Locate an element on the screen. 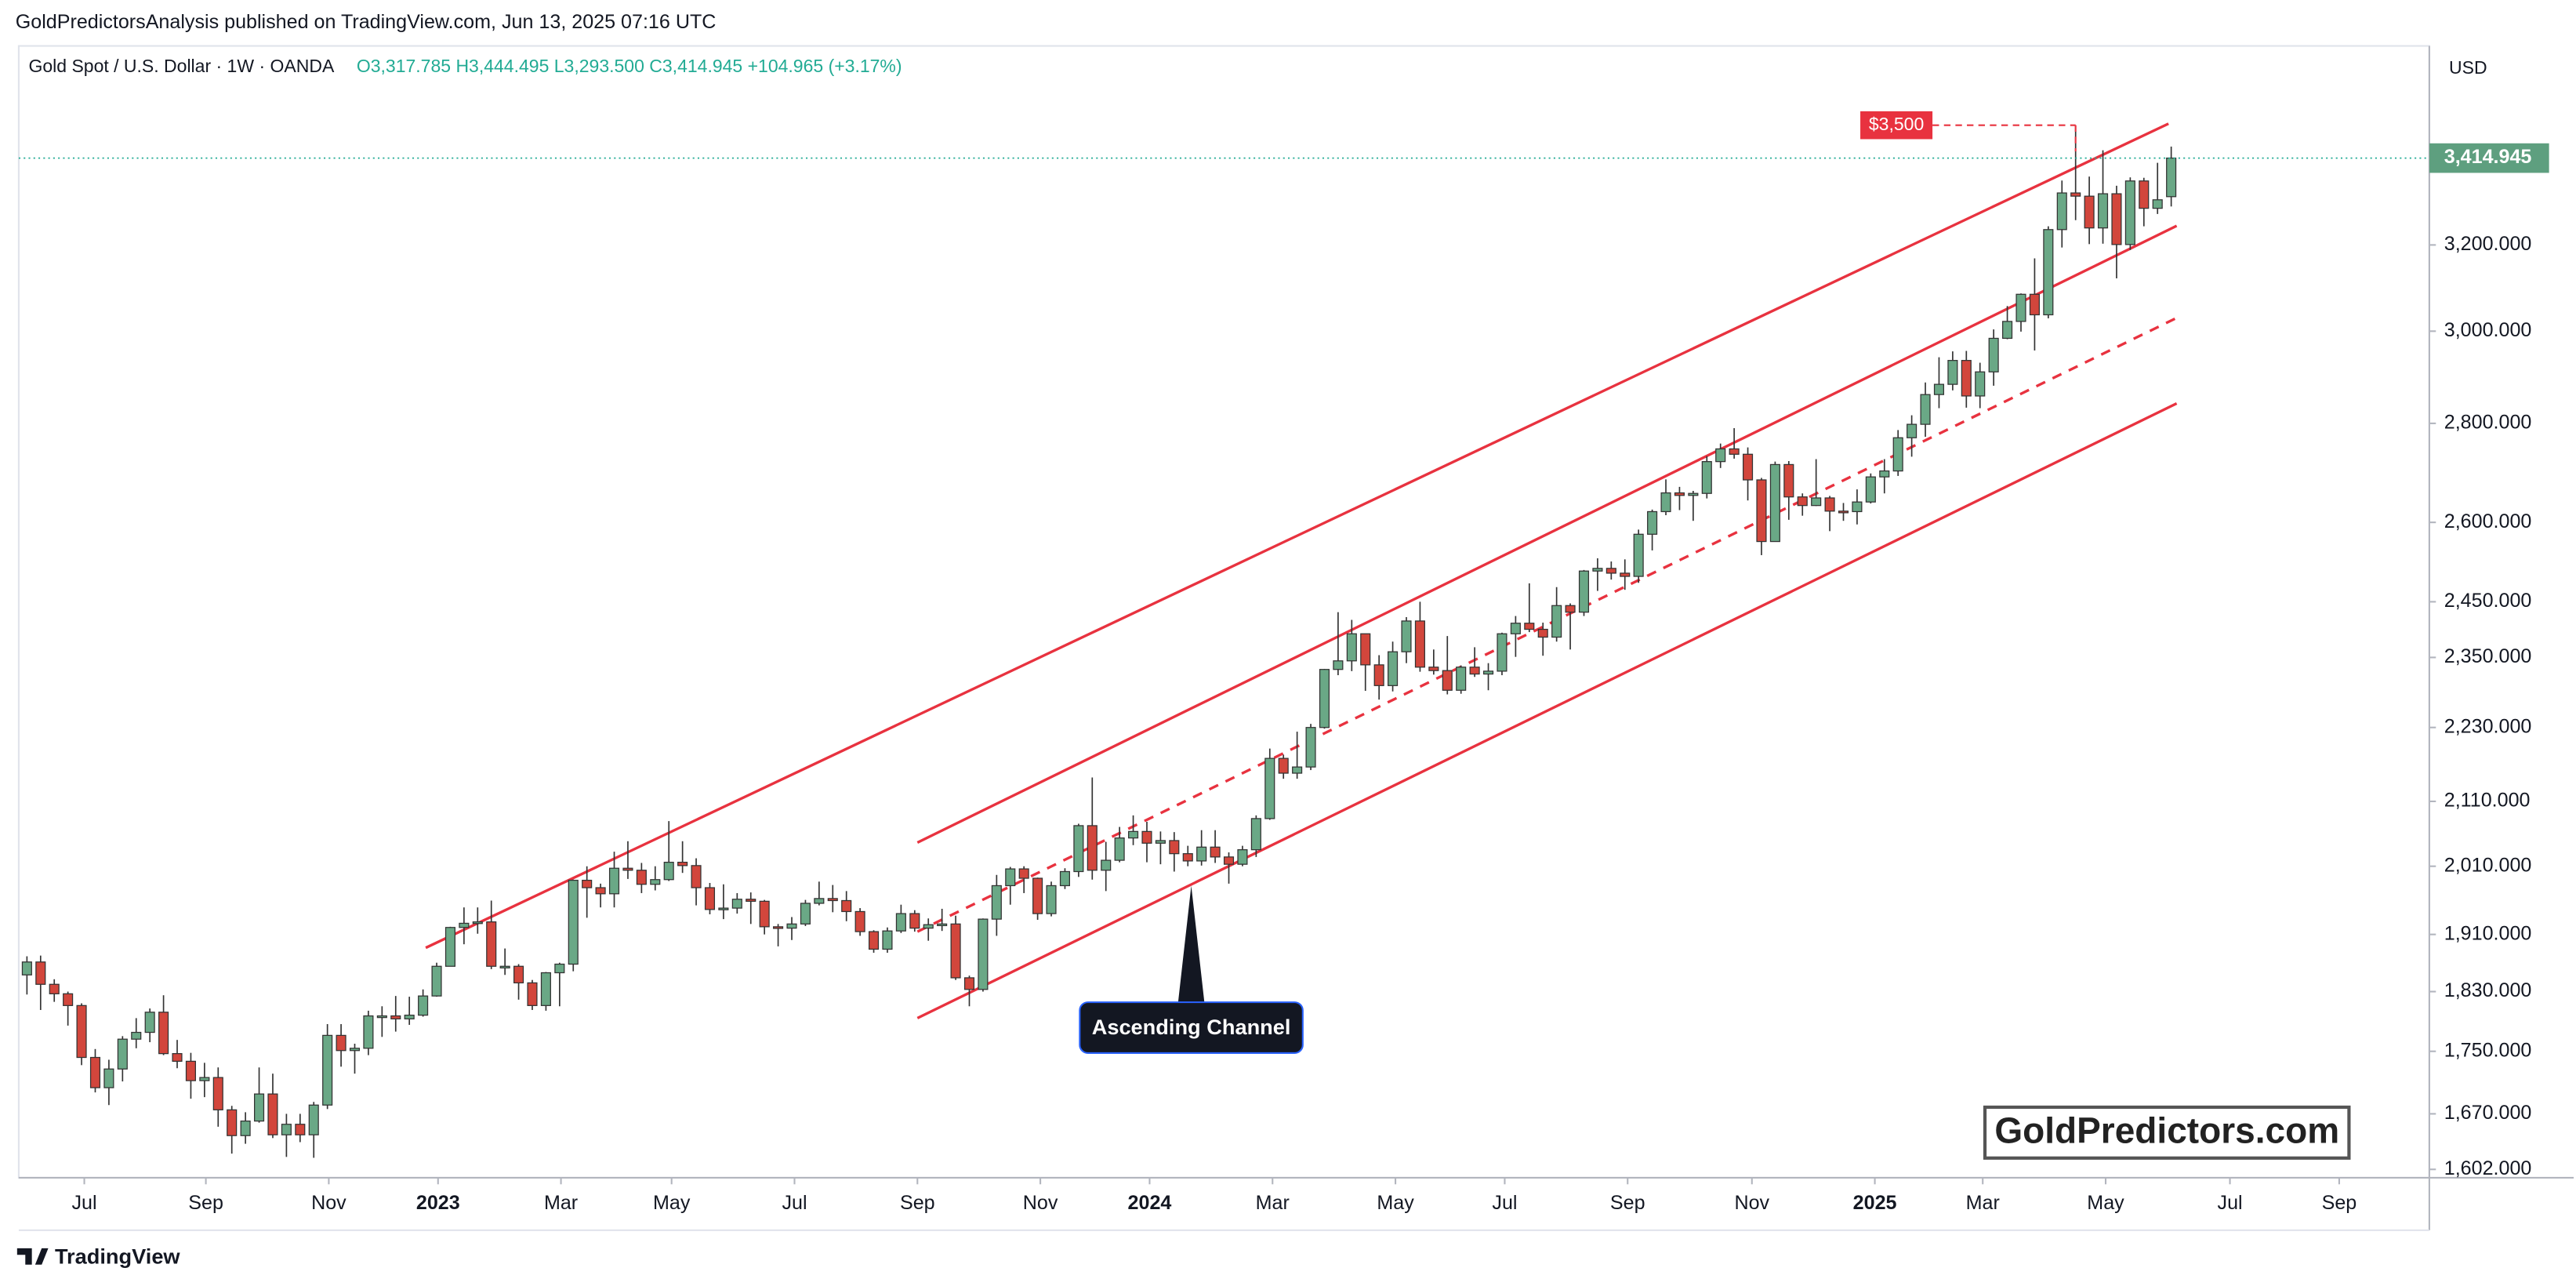  watermark-text: GoldPredictors.com is located at coordinates (2166, 1130).